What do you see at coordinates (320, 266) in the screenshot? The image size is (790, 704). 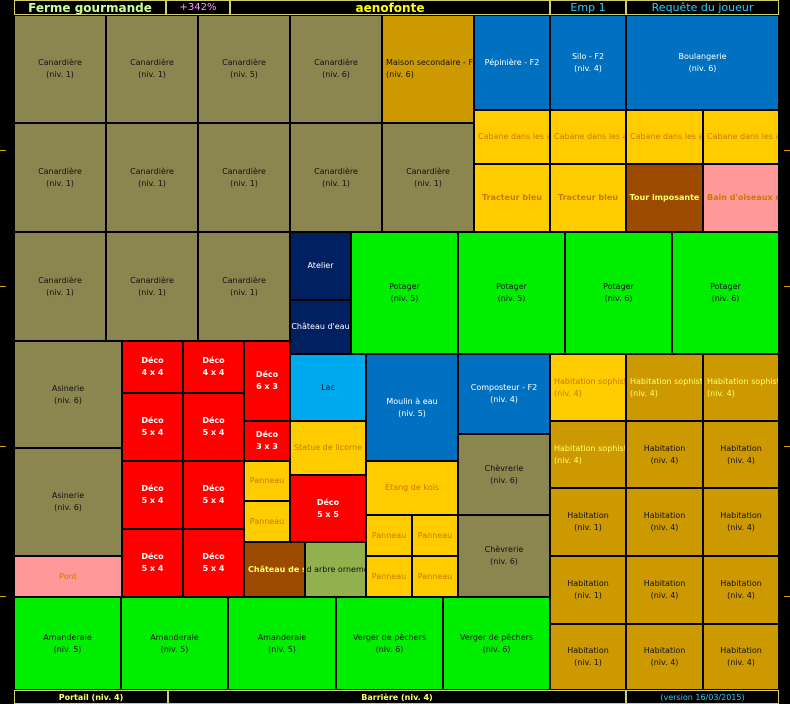 I see `tile-atelier: Atelier` at bounding box center [320, 266].